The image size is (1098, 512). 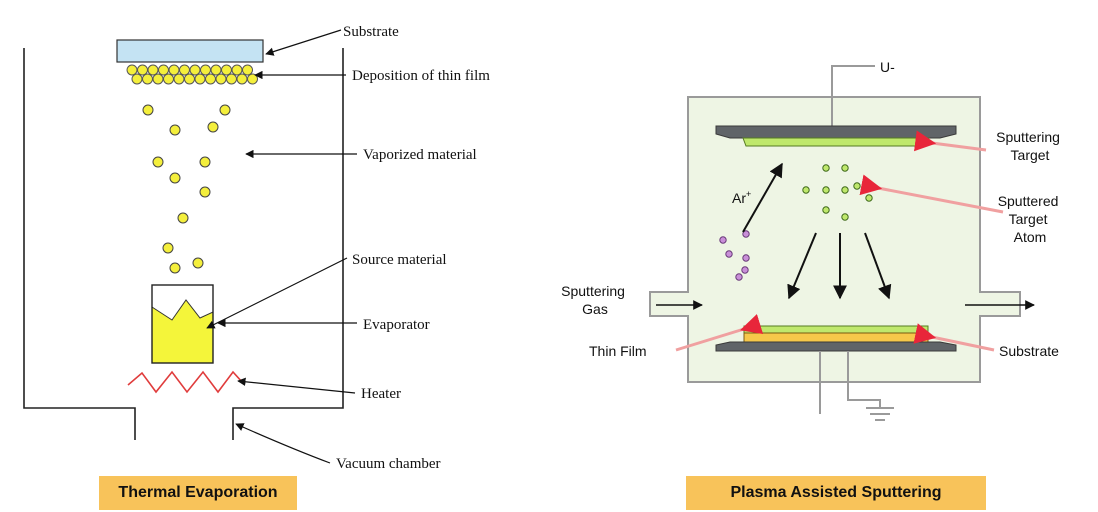 I want to click on cathode-wire, so click(x=853, y=96).